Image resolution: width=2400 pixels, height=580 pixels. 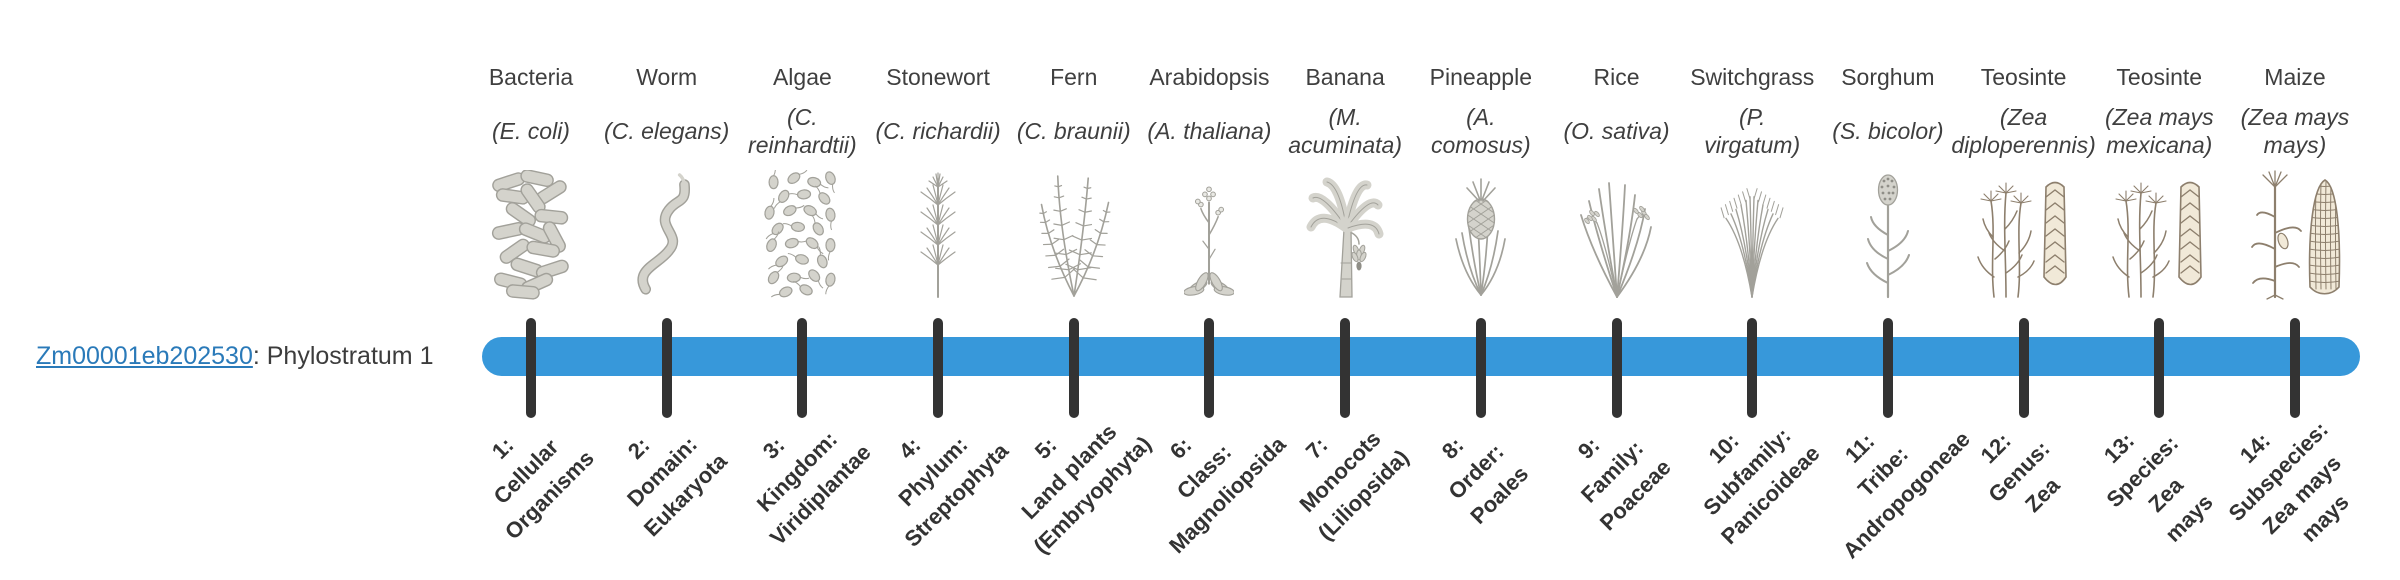 I want to click on switchgrass-icon, so click(x=1752, y=243).